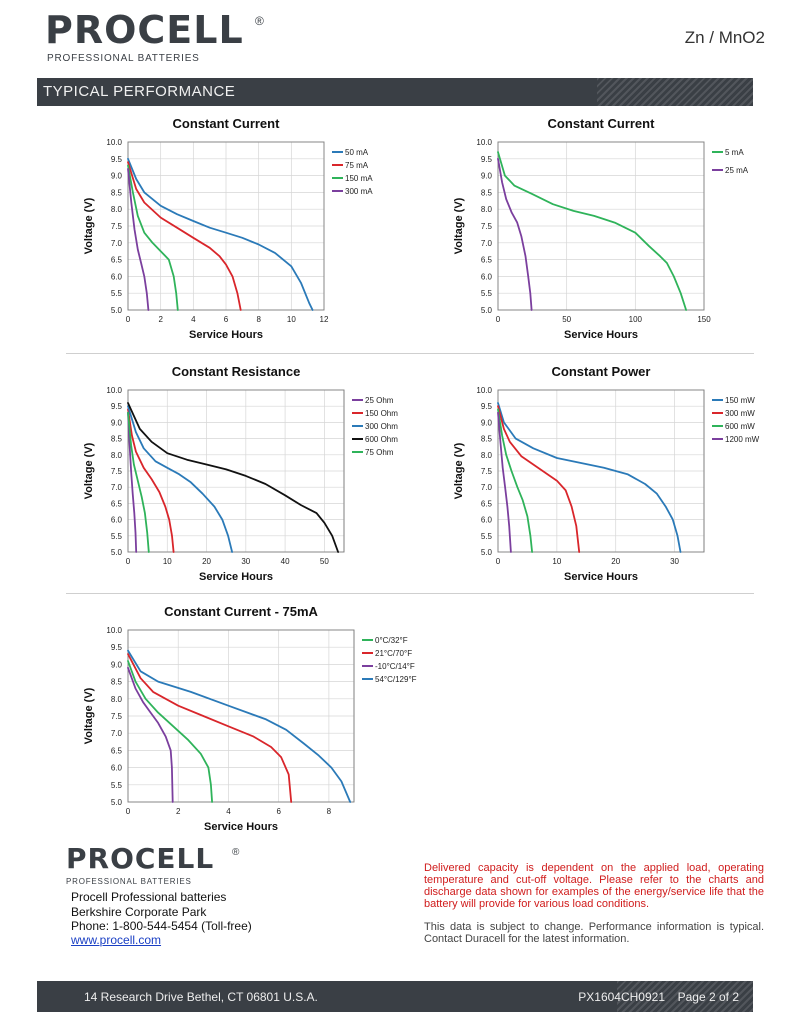 The height and width of the screenshot is (1024, 791). What do you see at coordinates (636, 319) in the screenshot?
I see `x-tick-label: 100` at bounding box center [636, 319].